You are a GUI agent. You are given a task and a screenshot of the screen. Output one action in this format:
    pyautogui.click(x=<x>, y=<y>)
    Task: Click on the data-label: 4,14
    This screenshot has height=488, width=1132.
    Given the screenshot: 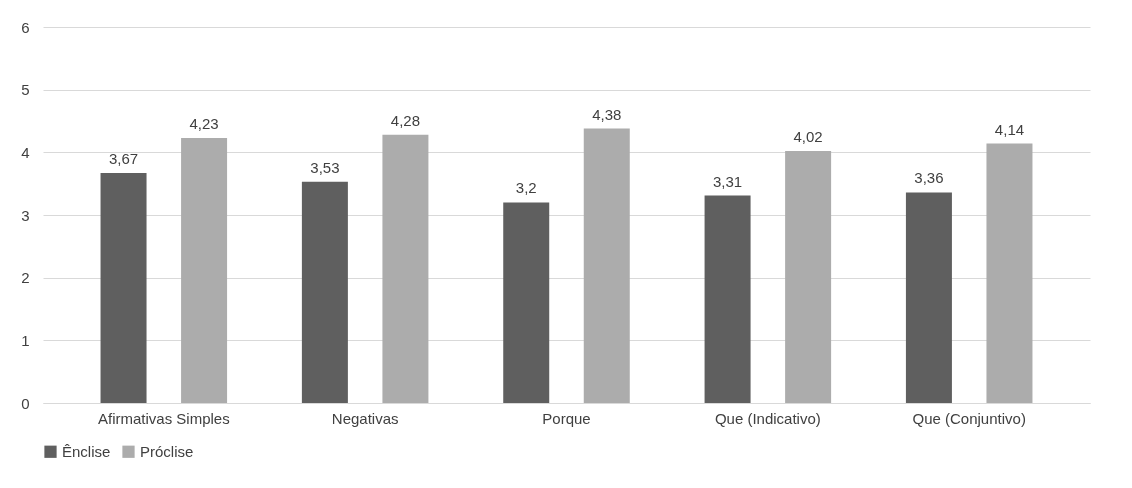 What is the action you would take?
    pyautogui.click(x=1009, y=129)
    